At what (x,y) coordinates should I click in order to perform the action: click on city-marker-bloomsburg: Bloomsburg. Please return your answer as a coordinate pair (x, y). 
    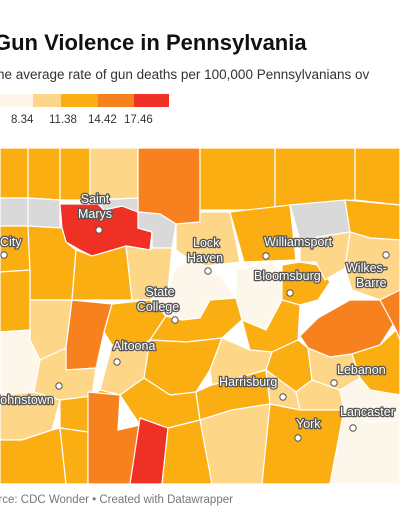
    Looking at the image, I should click on (287, 282).